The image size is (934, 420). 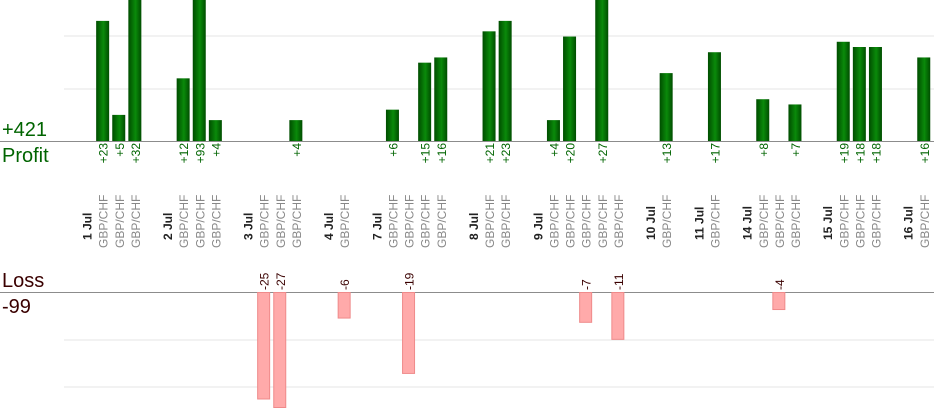 I want to click on profit-label: Profit, so click(x=25, y=156).